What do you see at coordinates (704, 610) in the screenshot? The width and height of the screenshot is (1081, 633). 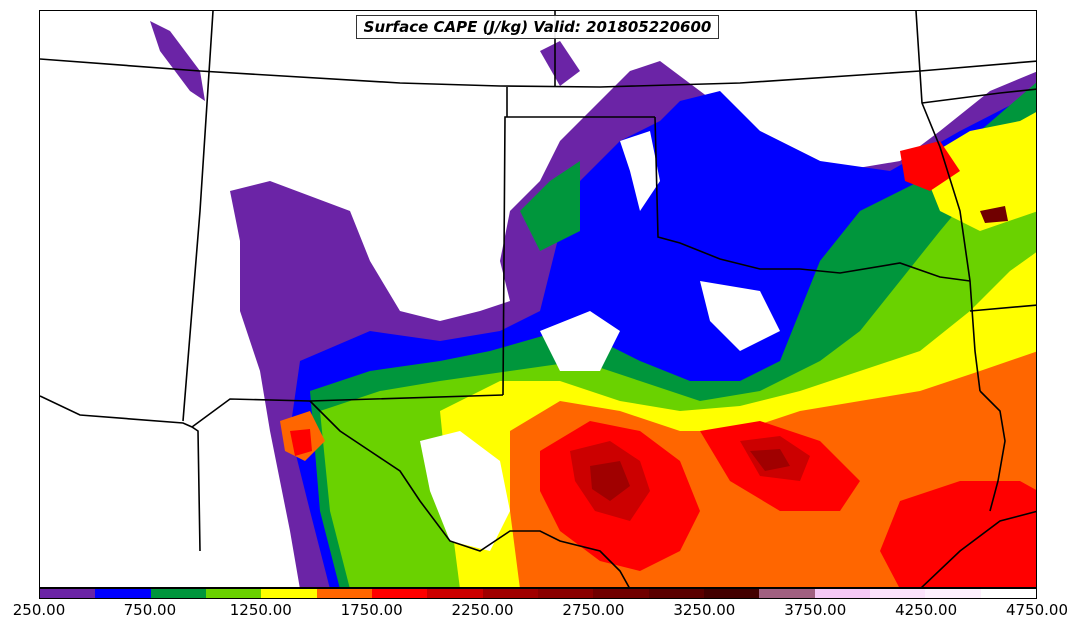 I see `colorbar-tick-label: 3250.00` at bounding box center [704, 610].